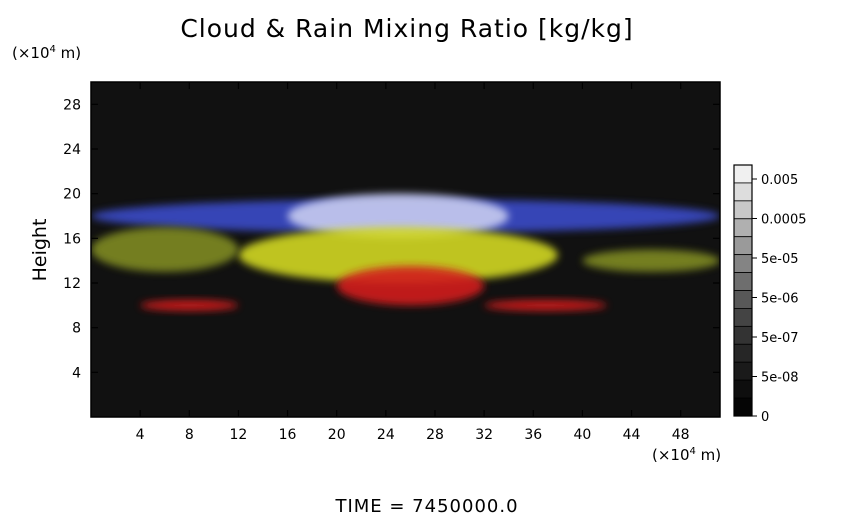 The width and height of the screenshot is (854, 519). I want to click on x-tick-label-5: 24, so click(386, 435).